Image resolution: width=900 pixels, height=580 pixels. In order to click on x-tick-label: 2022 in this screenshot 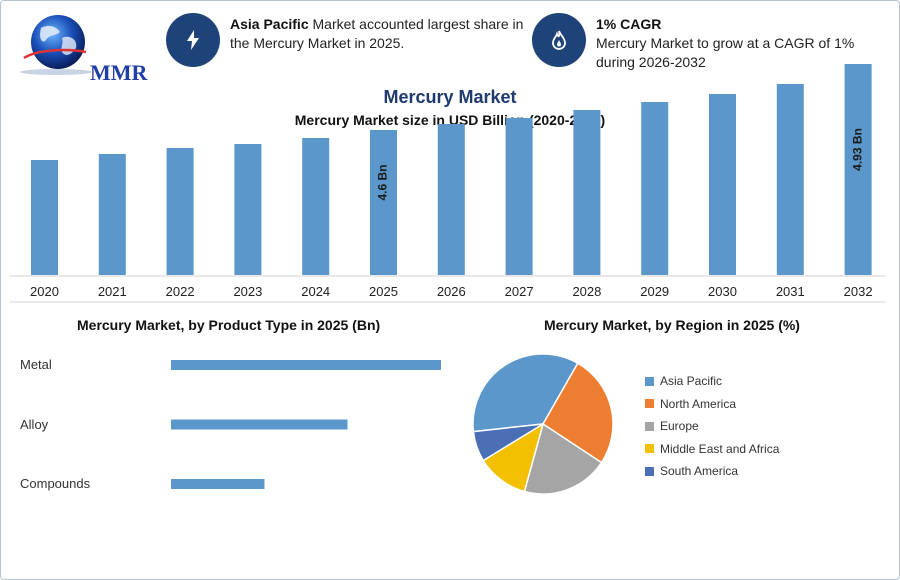, I will do `click(180, 291)`.